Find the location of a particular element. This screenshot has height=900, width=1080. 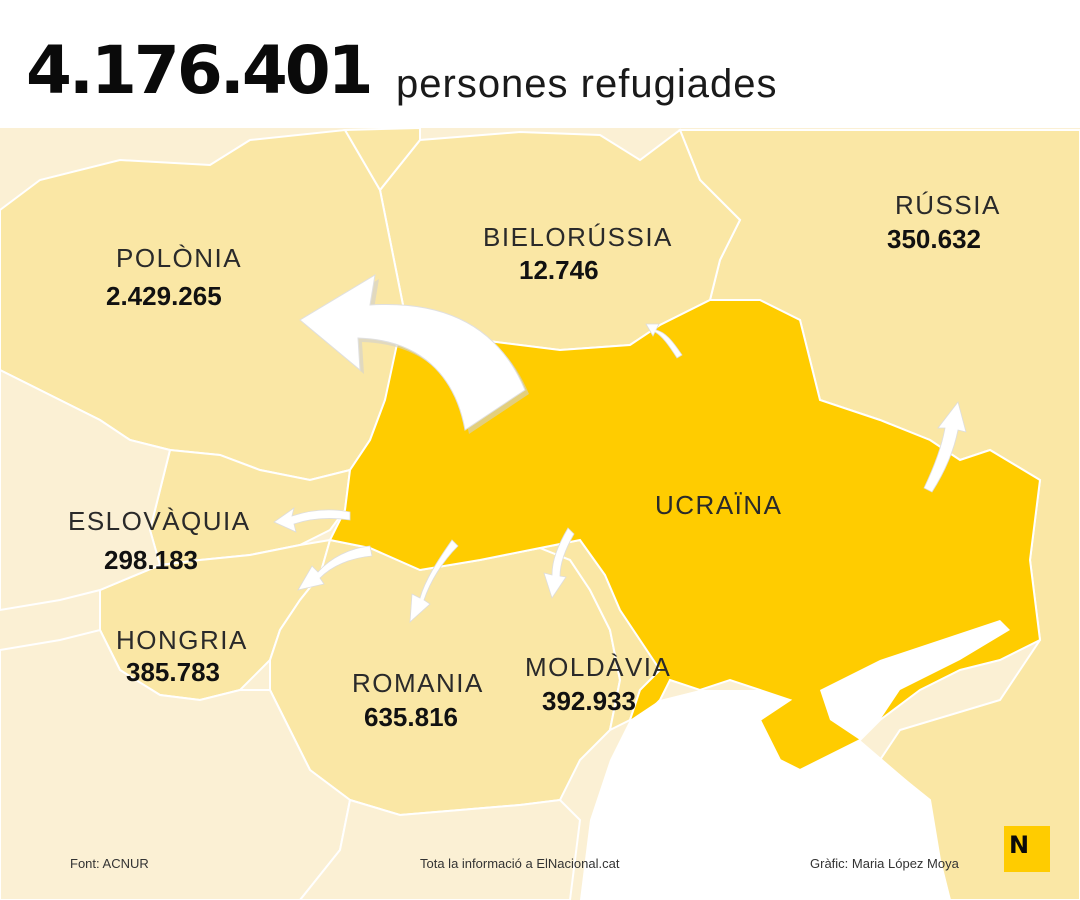

country-value-slovakia: 298.183 is located at coordinates (151, 560).